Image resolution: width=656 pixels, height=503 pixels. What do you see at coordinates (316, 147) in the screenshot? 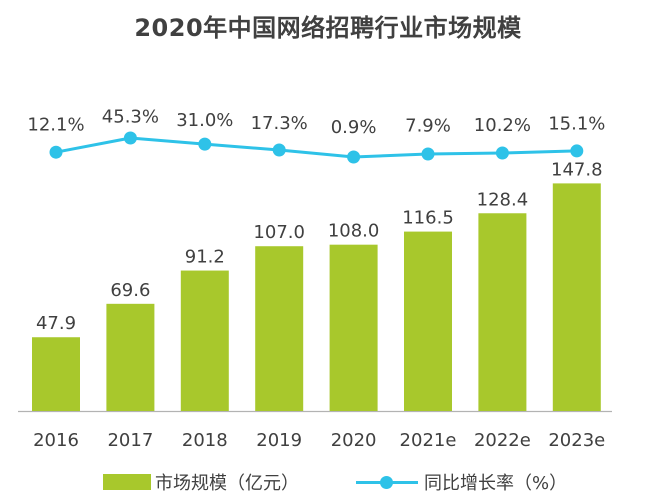
I see `growth-rate-line` at bounding box center [316, 147].